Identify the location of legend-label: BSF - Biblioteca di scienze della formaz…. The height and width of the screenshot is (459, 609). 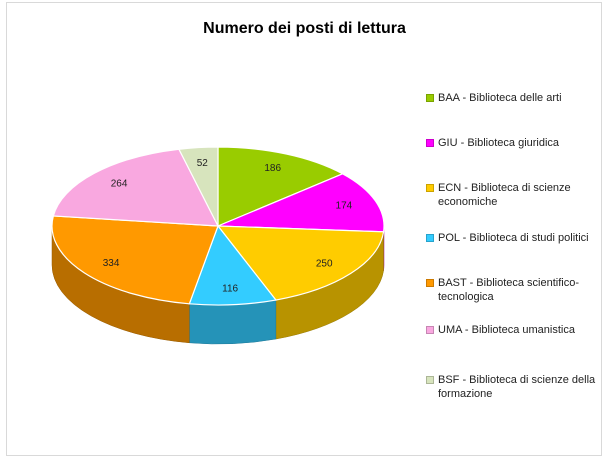
(517, 387).